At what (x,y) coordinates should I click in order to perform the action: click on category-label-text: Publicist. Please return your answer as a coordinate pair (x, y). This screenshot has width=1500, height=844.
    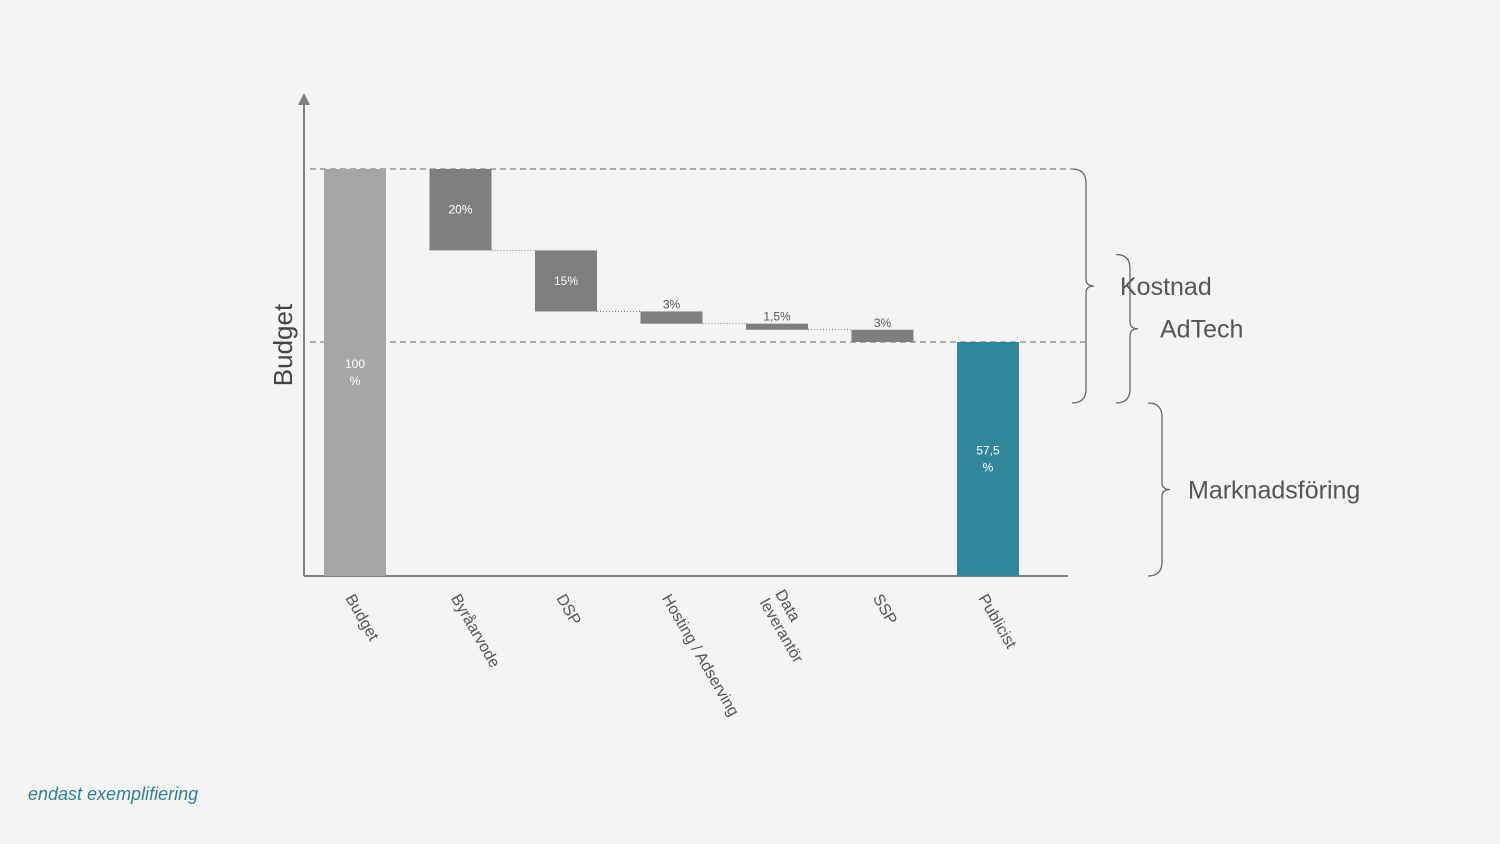
    Looking at the image, I should click on (997, 622).